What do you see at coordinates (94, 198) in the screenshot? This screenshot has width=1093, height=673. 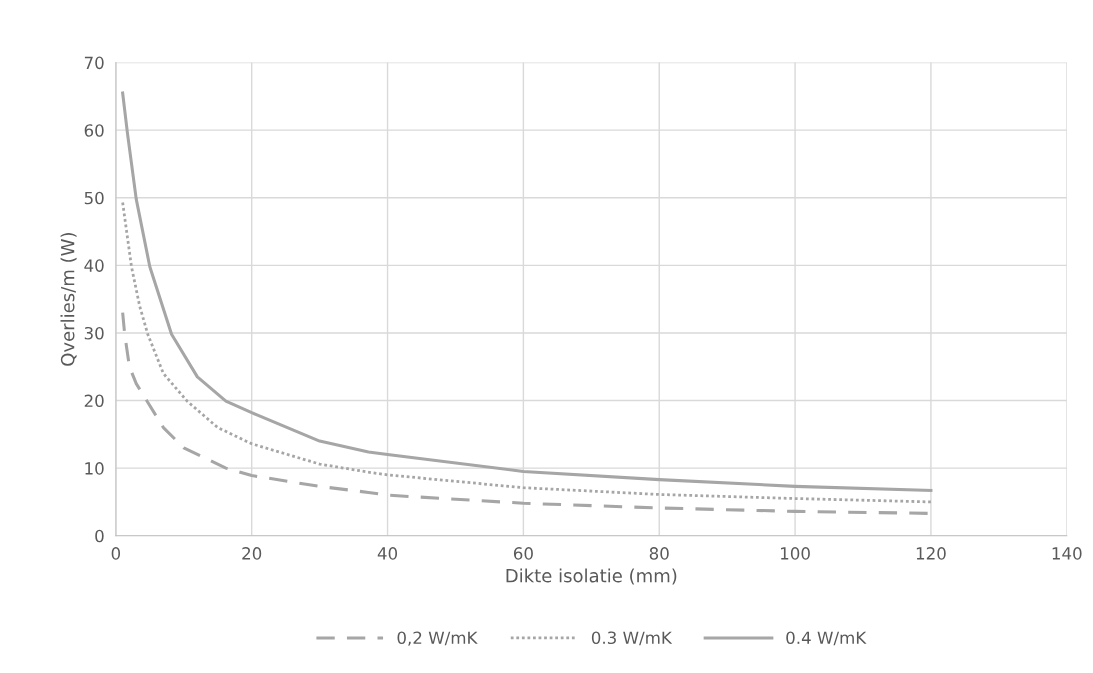 I see `y-tick-label: 50` at bounding box center [94, 198].